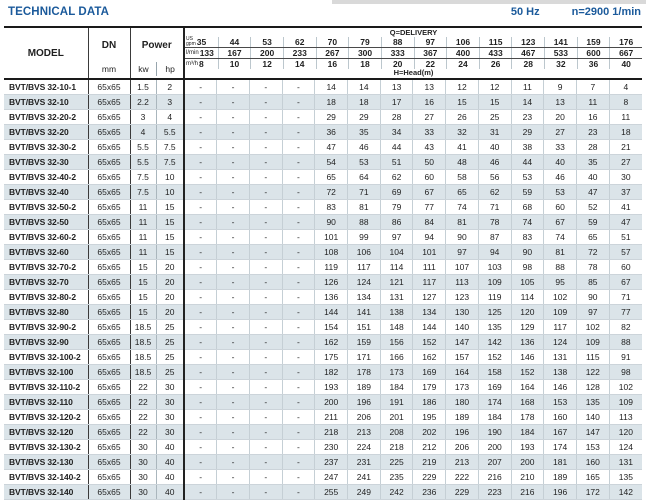  Describe the element at coordinates (462, 177) in the screenshot. I see `head-value-cell: 58` at that location.